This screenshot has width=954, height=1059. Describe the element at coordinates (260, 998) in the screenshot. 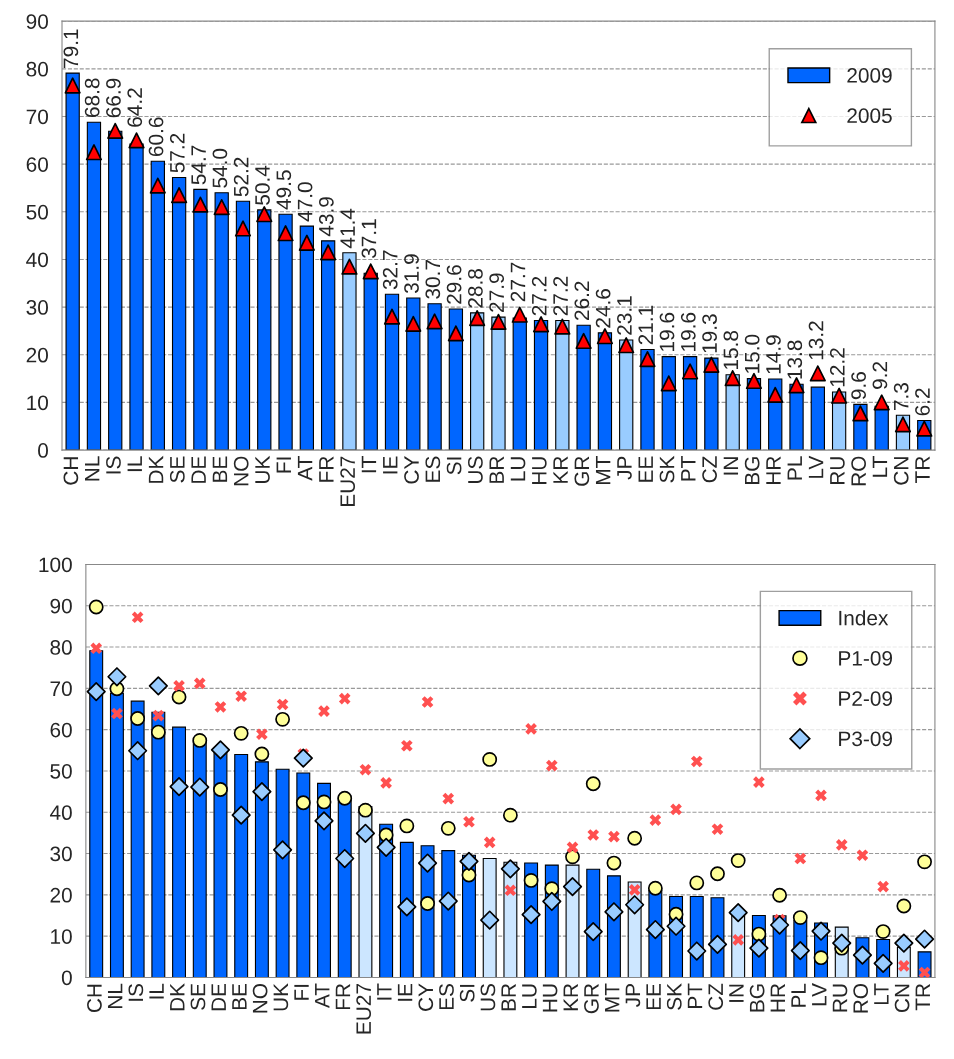

I see `x-tick-label: NO` at that location.